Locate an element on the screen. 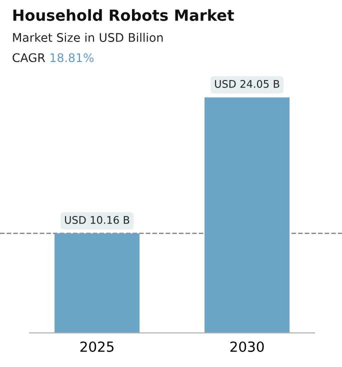 The image size is (342, 367). chart-subtitle: Market Size in USD Billion is located at coordinates (88, 37).